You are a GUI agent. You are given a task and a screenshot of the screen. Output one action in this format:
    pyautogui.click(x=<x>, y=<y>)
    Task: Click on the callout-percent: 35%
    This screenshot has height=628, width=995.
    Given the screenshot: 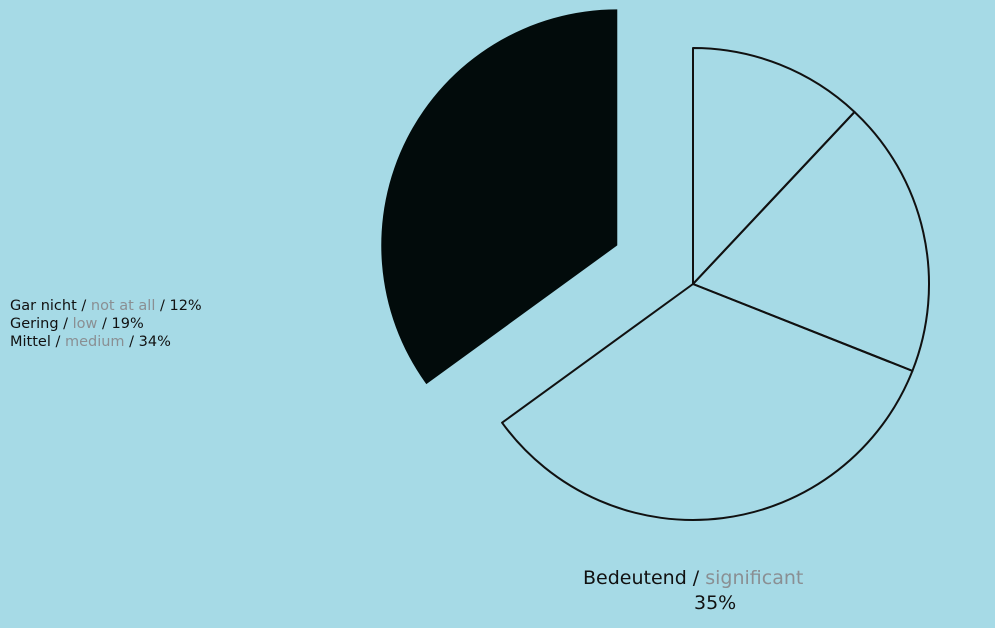 What is the action you would take?
    pyautogui.click(x=715, y=603)
    